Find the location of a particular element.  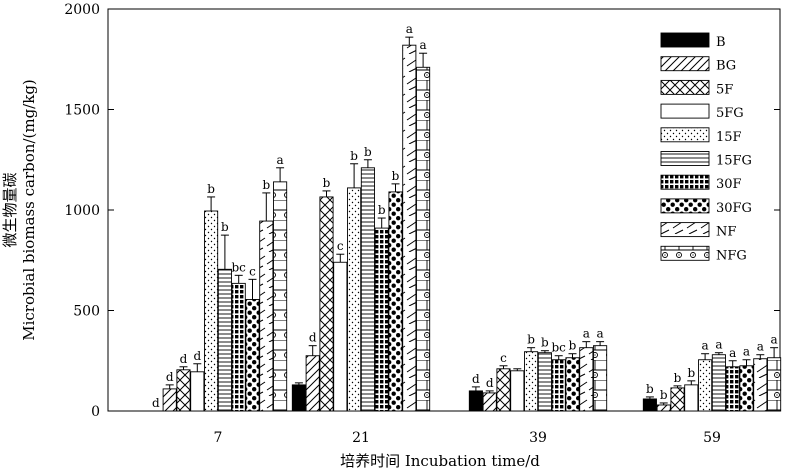

legend-swatch-5F is located at coordinates (685, 87).